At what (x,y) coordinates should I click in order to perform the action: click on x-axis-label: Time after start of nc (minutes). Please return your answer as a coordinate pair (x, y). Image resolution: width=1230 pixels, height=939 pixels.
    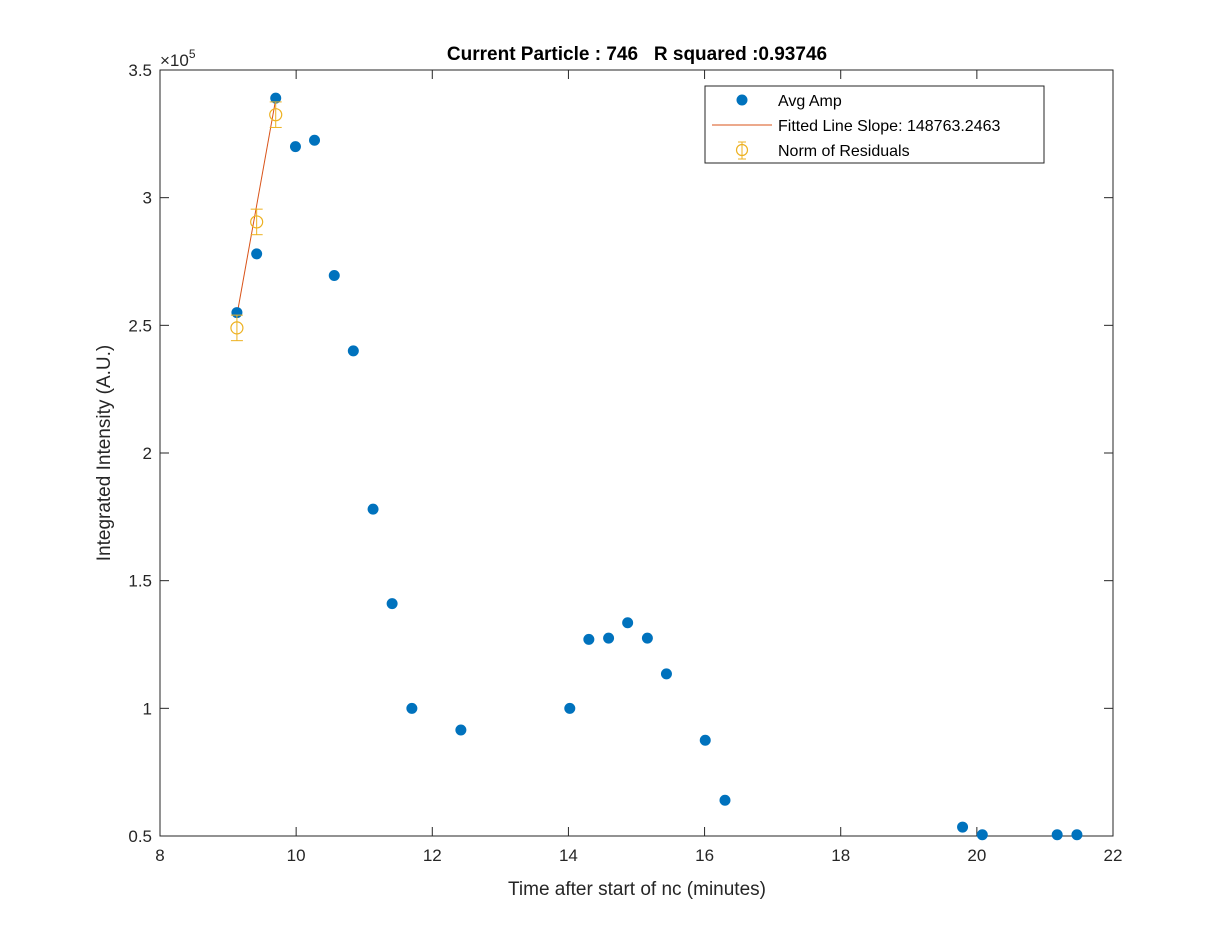
    Looking at the image, I should click on (637, 889).